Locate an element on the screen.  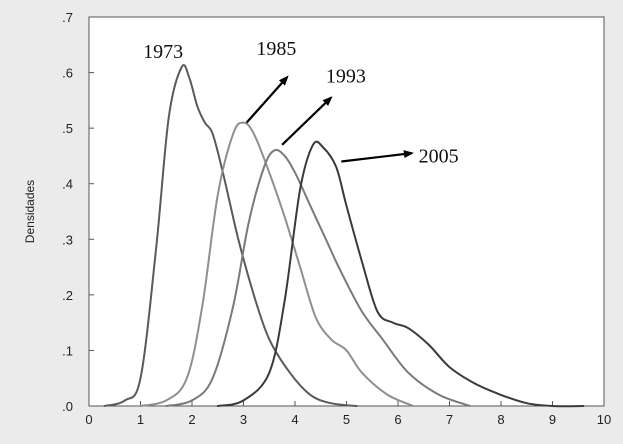
x-tick-label: 2 is located at coordinates (191, 419).